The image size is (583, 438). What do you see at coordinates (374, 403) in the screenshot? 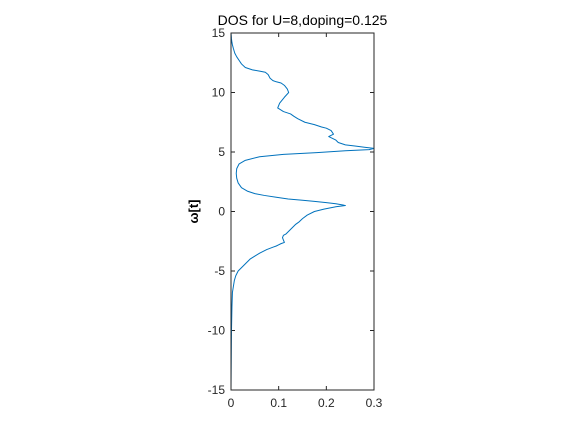
I see `x-tick-label: 0.3` at bounding box center [374, 403].